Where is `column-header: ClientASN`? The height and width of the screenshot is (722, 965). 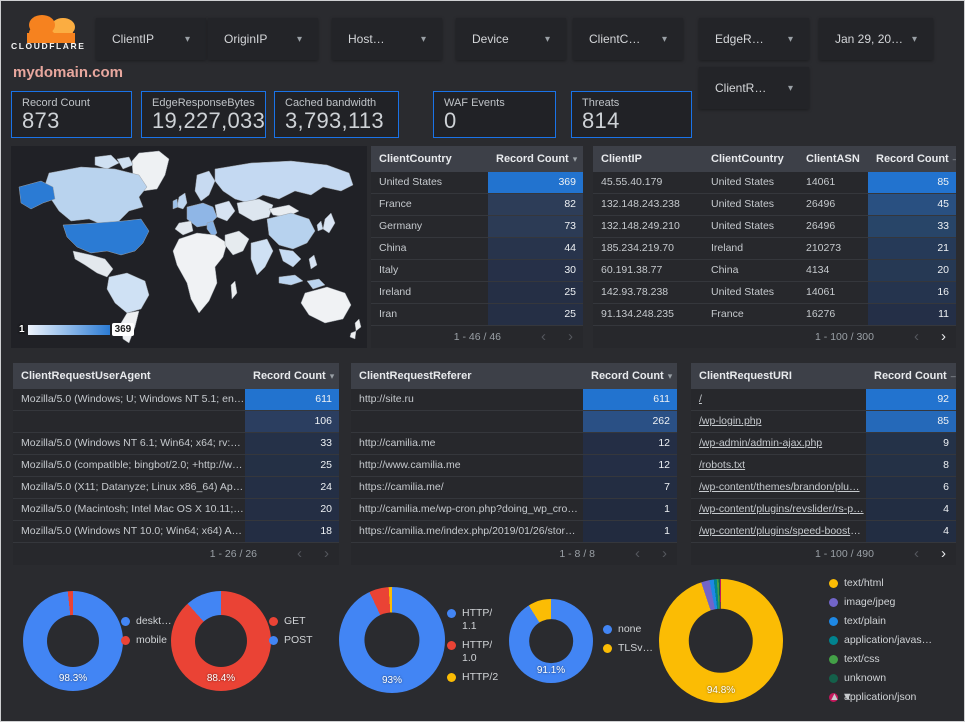 column-header: ClientASN is located at coordinates (833, 159).